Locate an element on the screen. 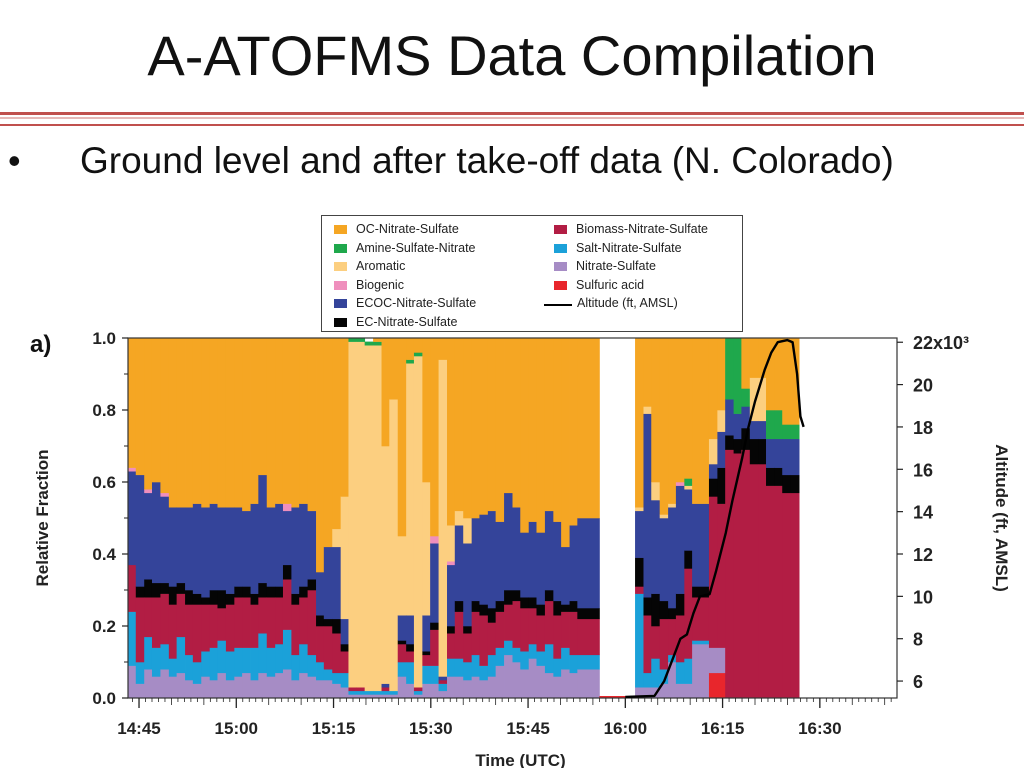 The height and width of the screenshot is (768, 1024). y2-tick-label: 22x10³ is located at coordinates (941, 343).